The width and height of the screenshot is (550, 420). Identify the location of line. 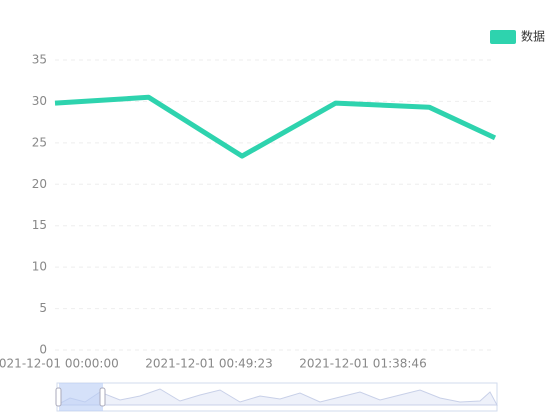
(275, 126).